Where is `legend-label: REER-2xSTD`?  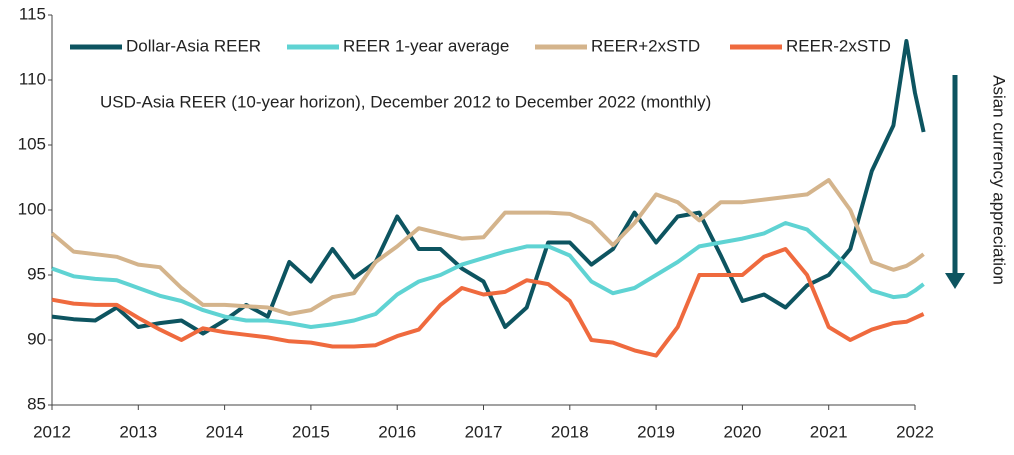 legend-label: REER-2xSTD is located at coordinates (838, 45).